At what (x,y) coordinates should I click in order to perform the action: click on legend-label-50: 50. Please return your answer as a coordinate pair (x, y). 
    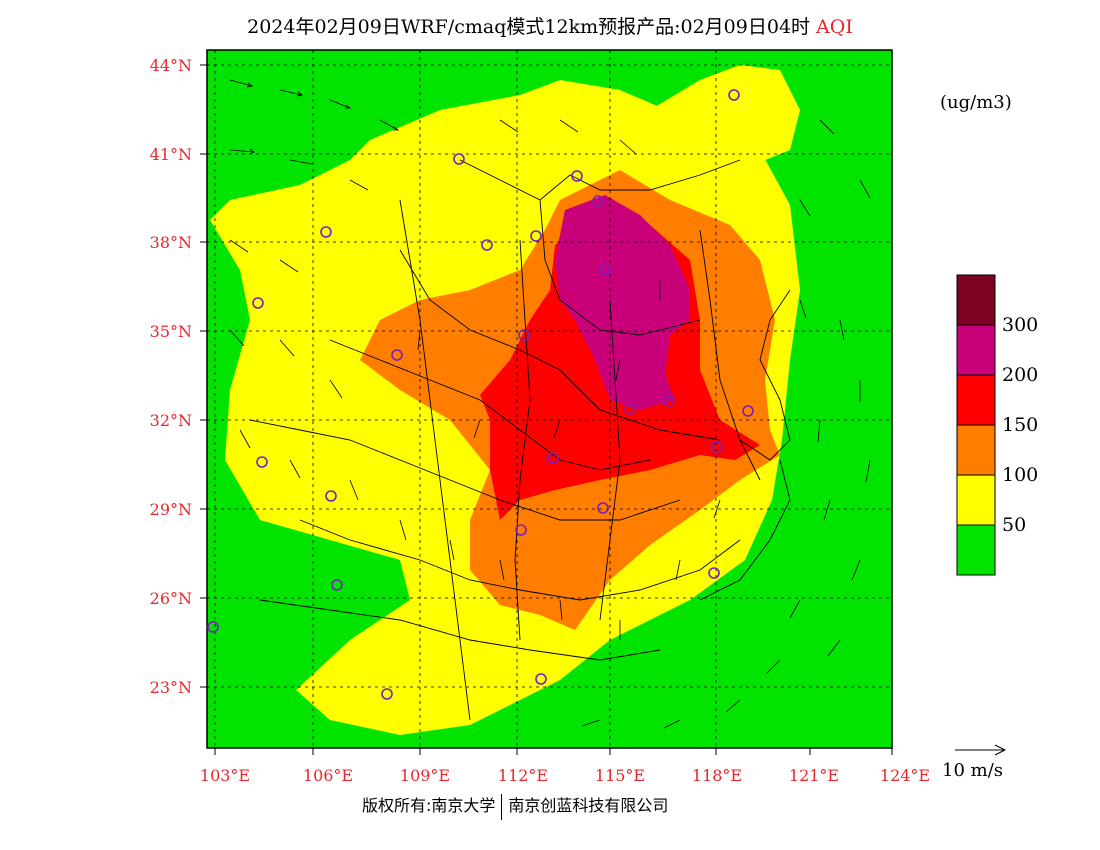
    Looking at the image, I should click on (1014, 525).